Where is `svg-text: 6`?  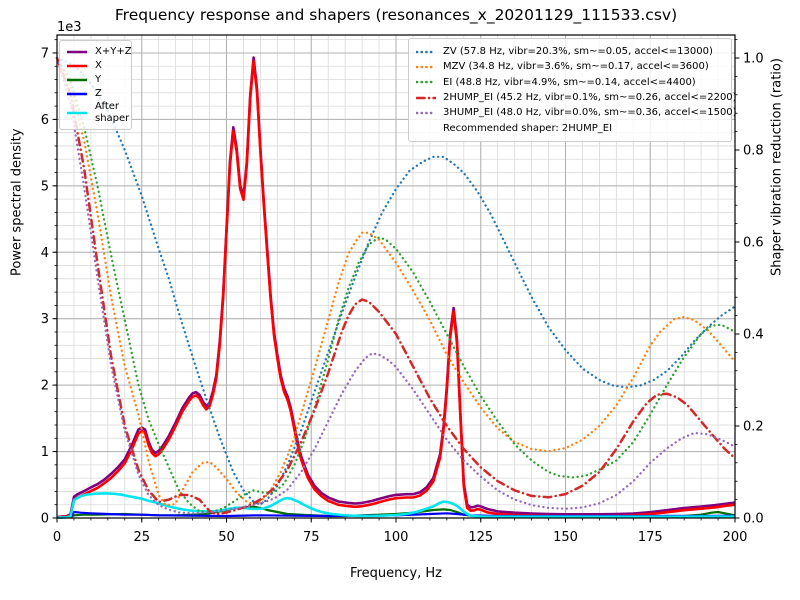 svg-text: 6 is located at coordinates (45, 120).